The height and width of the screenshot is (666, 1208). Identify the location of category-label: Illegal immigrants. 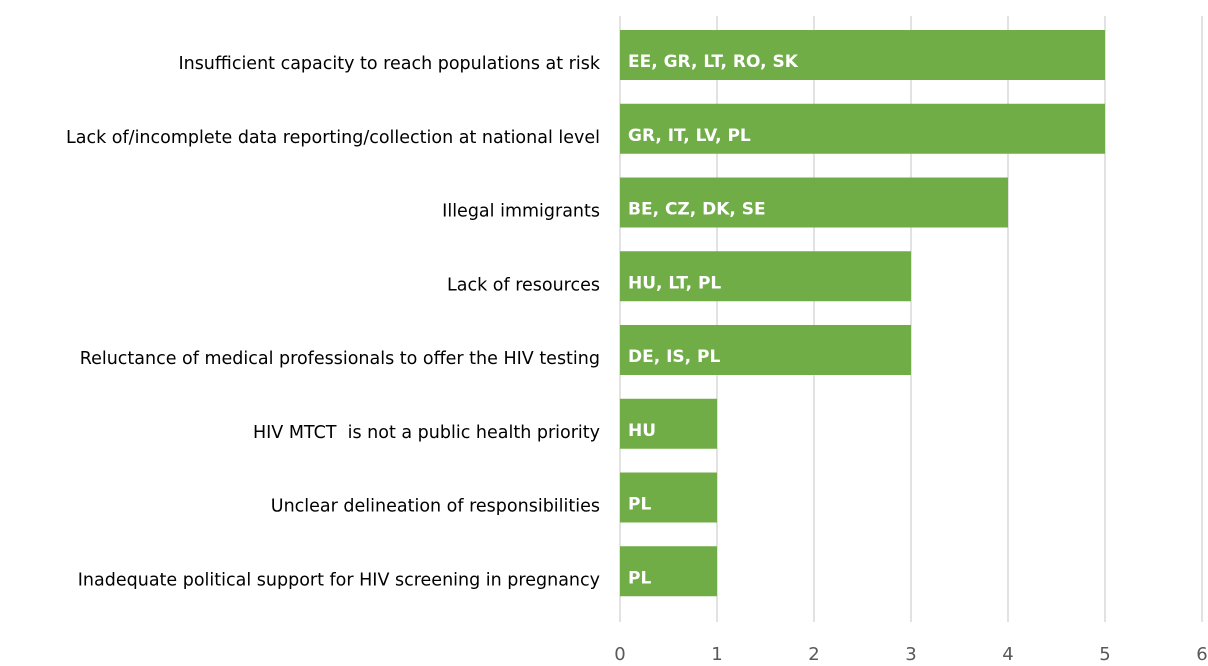
(521, 212).